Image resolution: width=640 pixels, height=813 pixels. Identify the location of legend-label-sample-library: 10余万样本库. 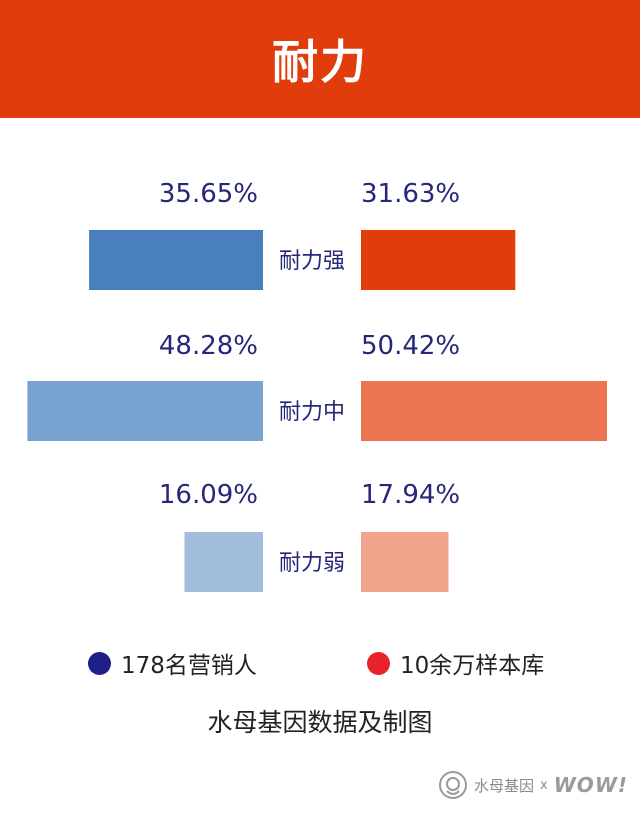
(472, 666).